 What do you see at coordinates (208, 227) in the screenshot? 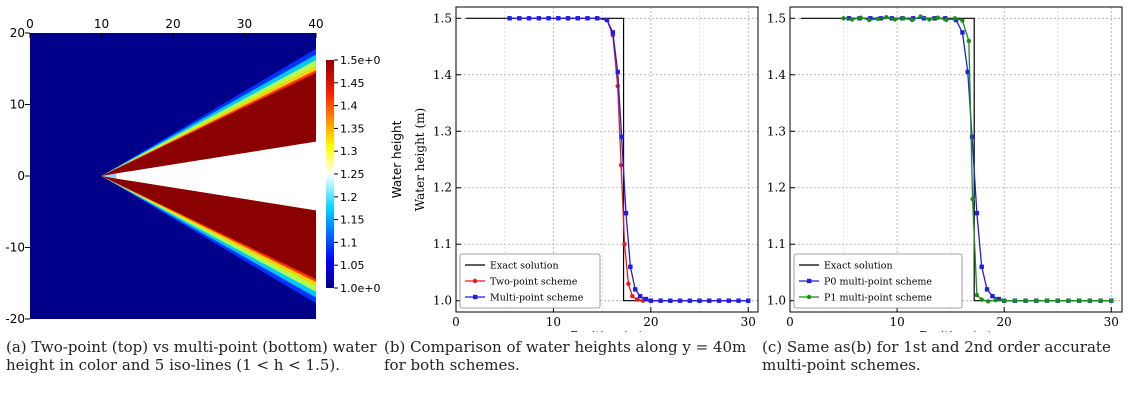
I see `lower-wedge-core` at bounding box center [208, 227].